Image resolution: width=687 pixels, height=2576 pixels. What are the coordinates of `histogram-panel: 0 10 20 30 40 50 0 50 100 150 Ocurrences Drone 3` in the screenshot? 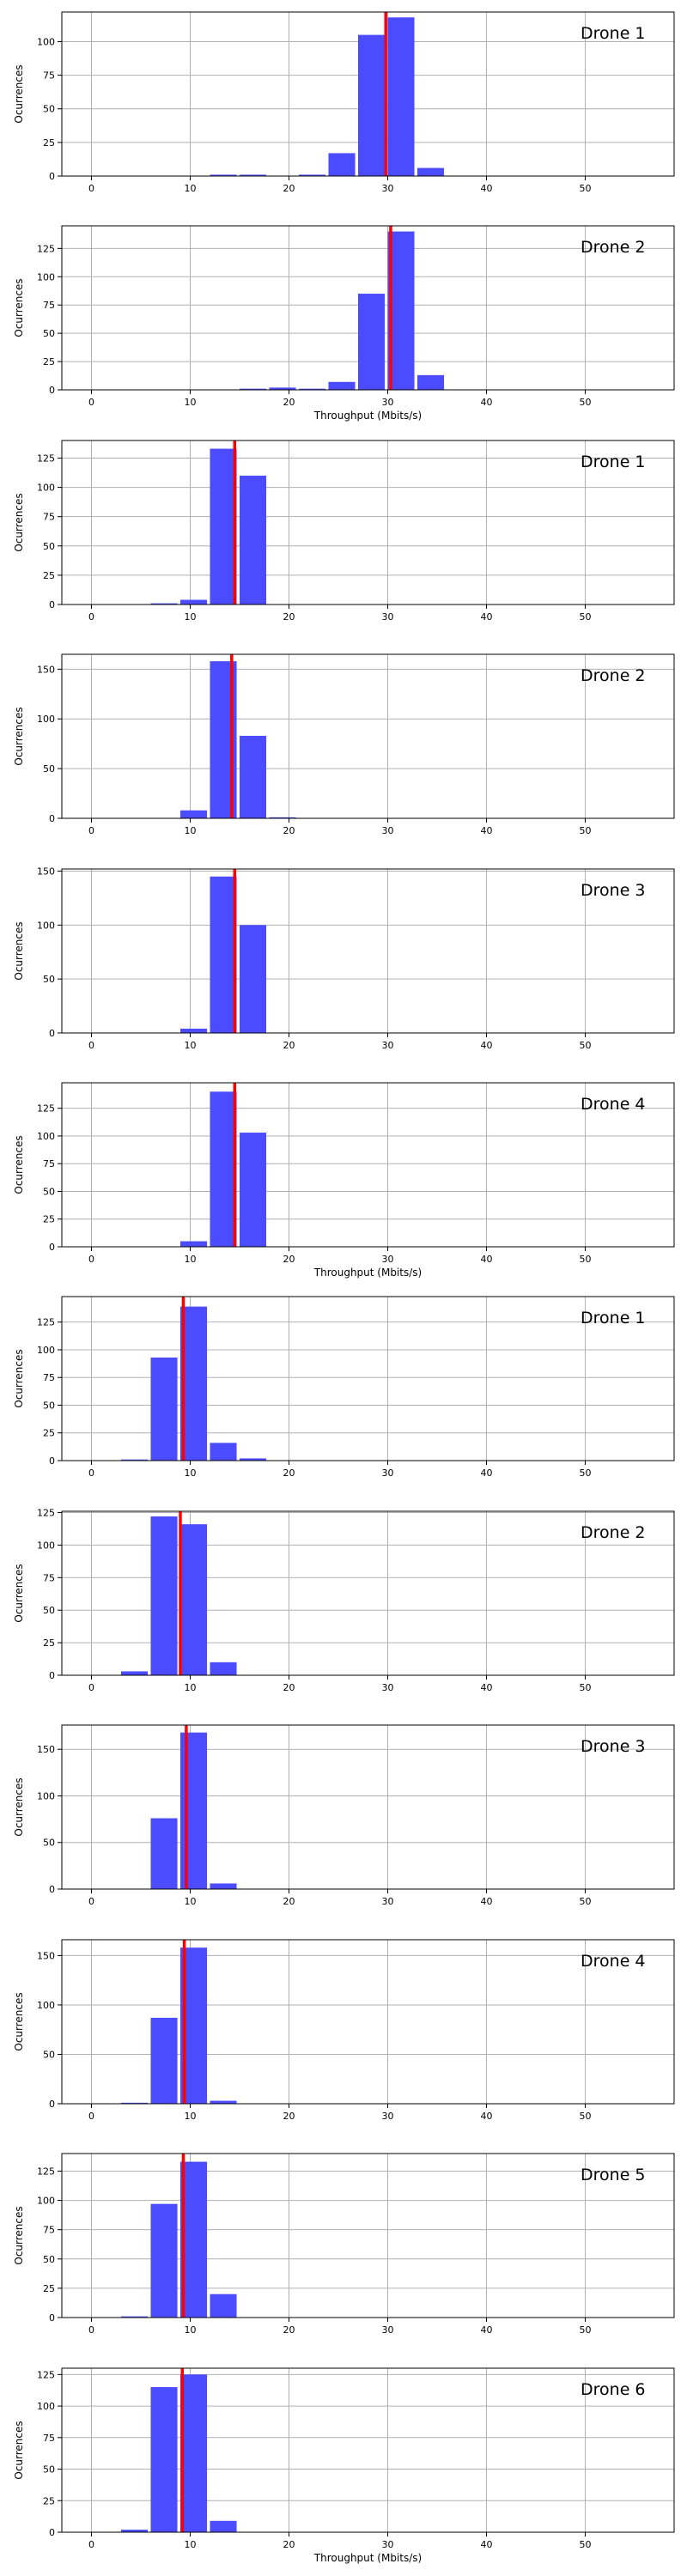 It's located at (344, 958).